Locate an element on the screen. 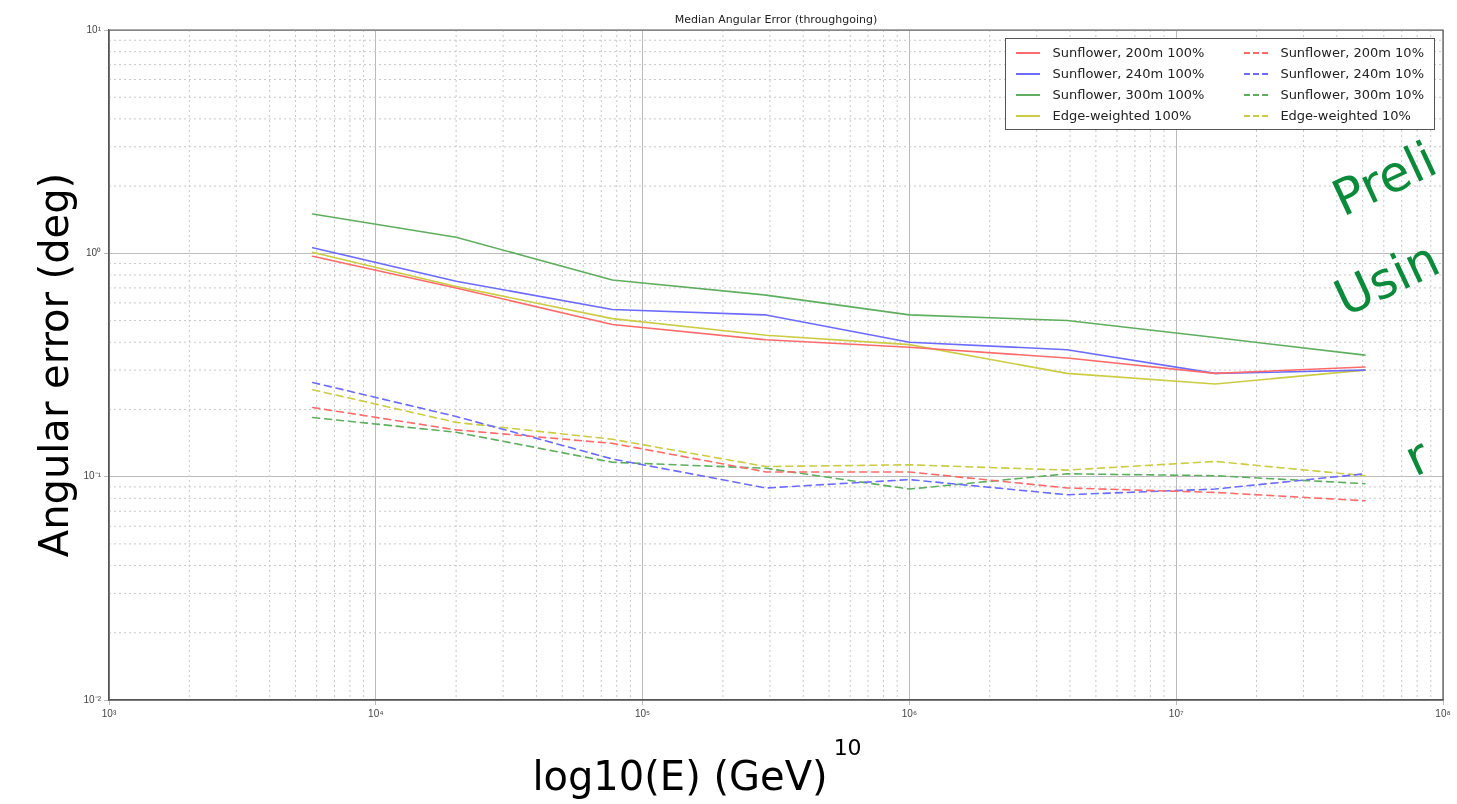 The width and height of the screenshot is (1457, 804). legend-label: Sunflower, 300m 10% is located at coordinates (1352, 94).